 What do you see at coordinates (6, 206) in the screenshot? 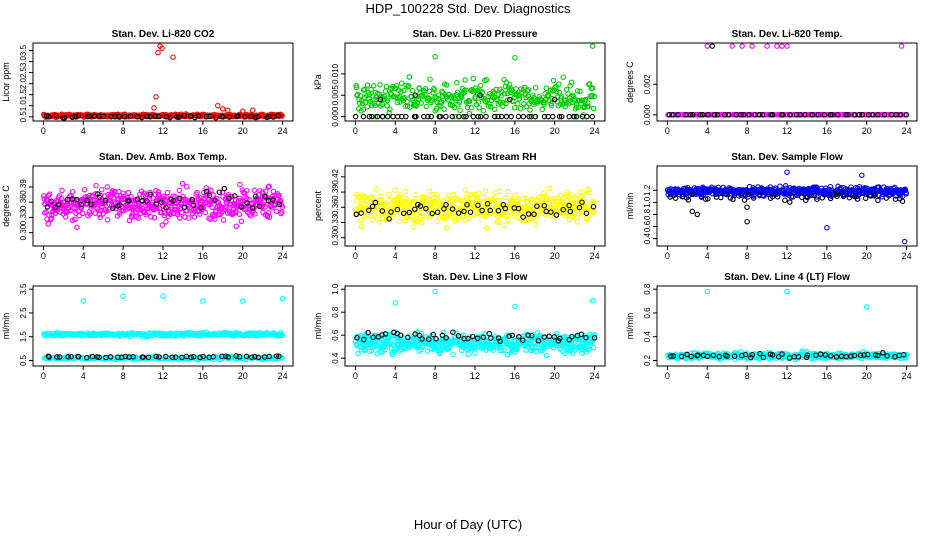
I see `y-axis-label: degrees C` at bounding box center [6, 206].